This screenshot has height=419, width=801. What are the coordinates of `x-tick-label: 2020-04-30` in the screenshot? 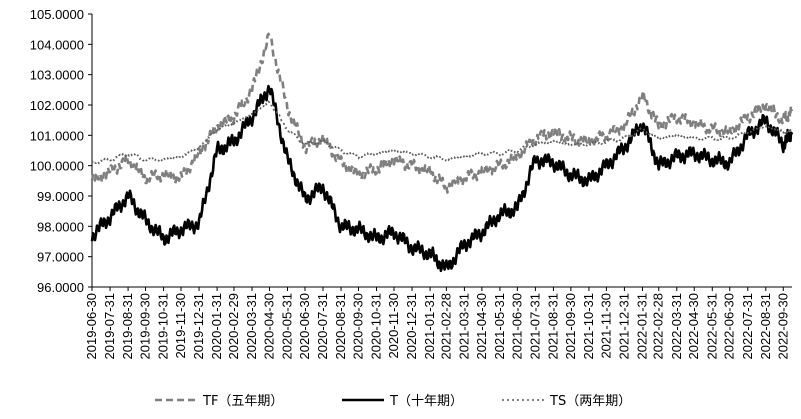 It's located at (268, 326).